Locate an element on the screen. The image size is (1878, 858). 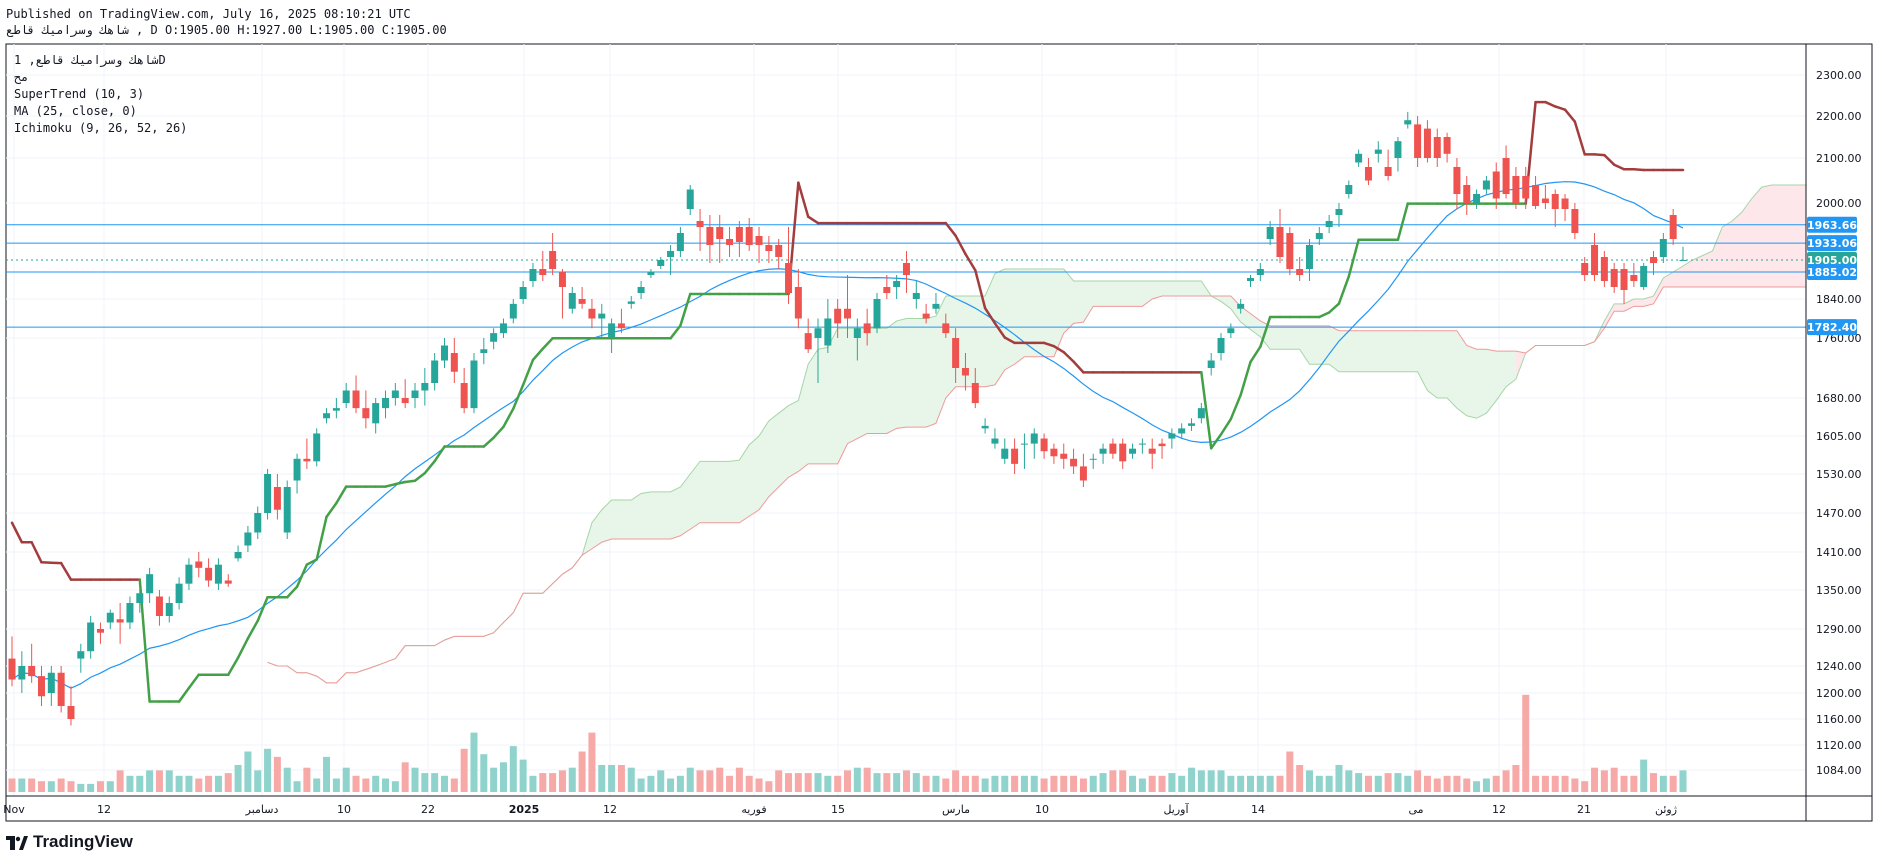
price-label-text: 1905.00 is located at coordinates (1832, 260).